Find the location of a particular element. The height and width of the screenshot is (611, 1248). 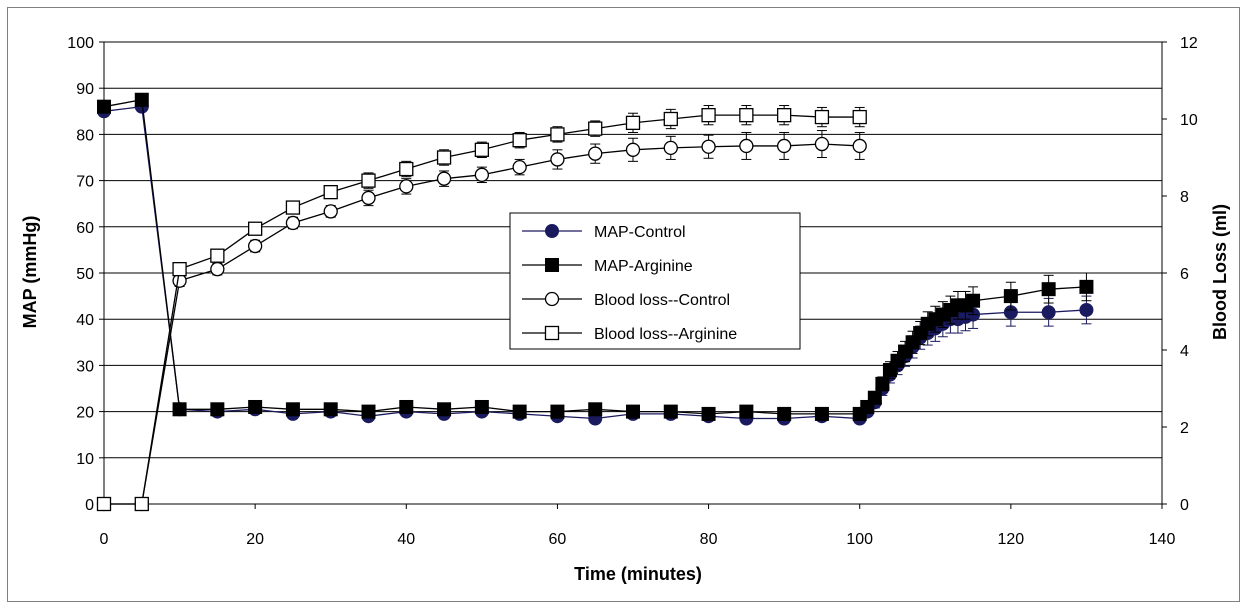

y-tick-label: 20 is located at coordinates (85, 413).